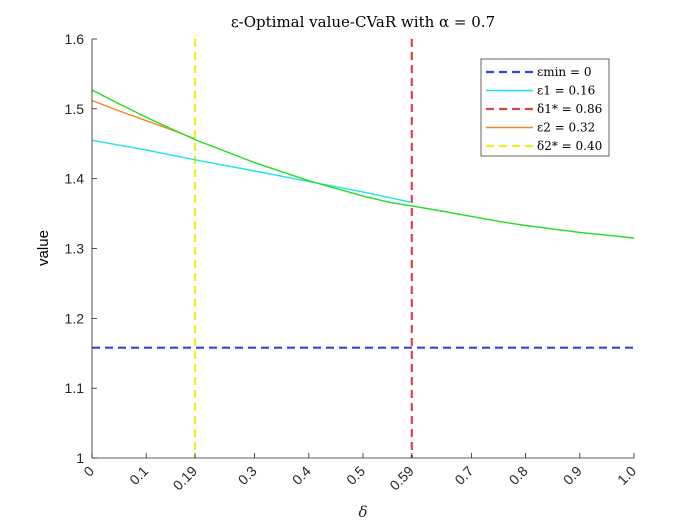  Describe the element at coordinates (569, 146) in the screenshot. I see `legend-label: δ2* = 0.40` at that location.